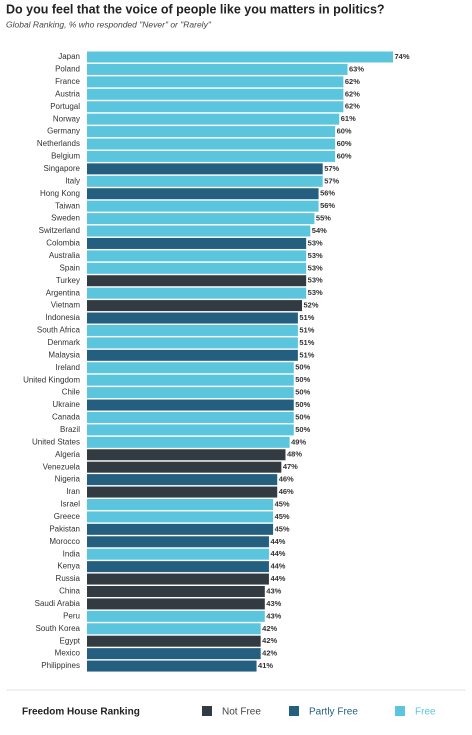  What do you see at coordinates (70, 267) in the screenshot?
I see `category-label: Spain` at bounding box center [70, 267].